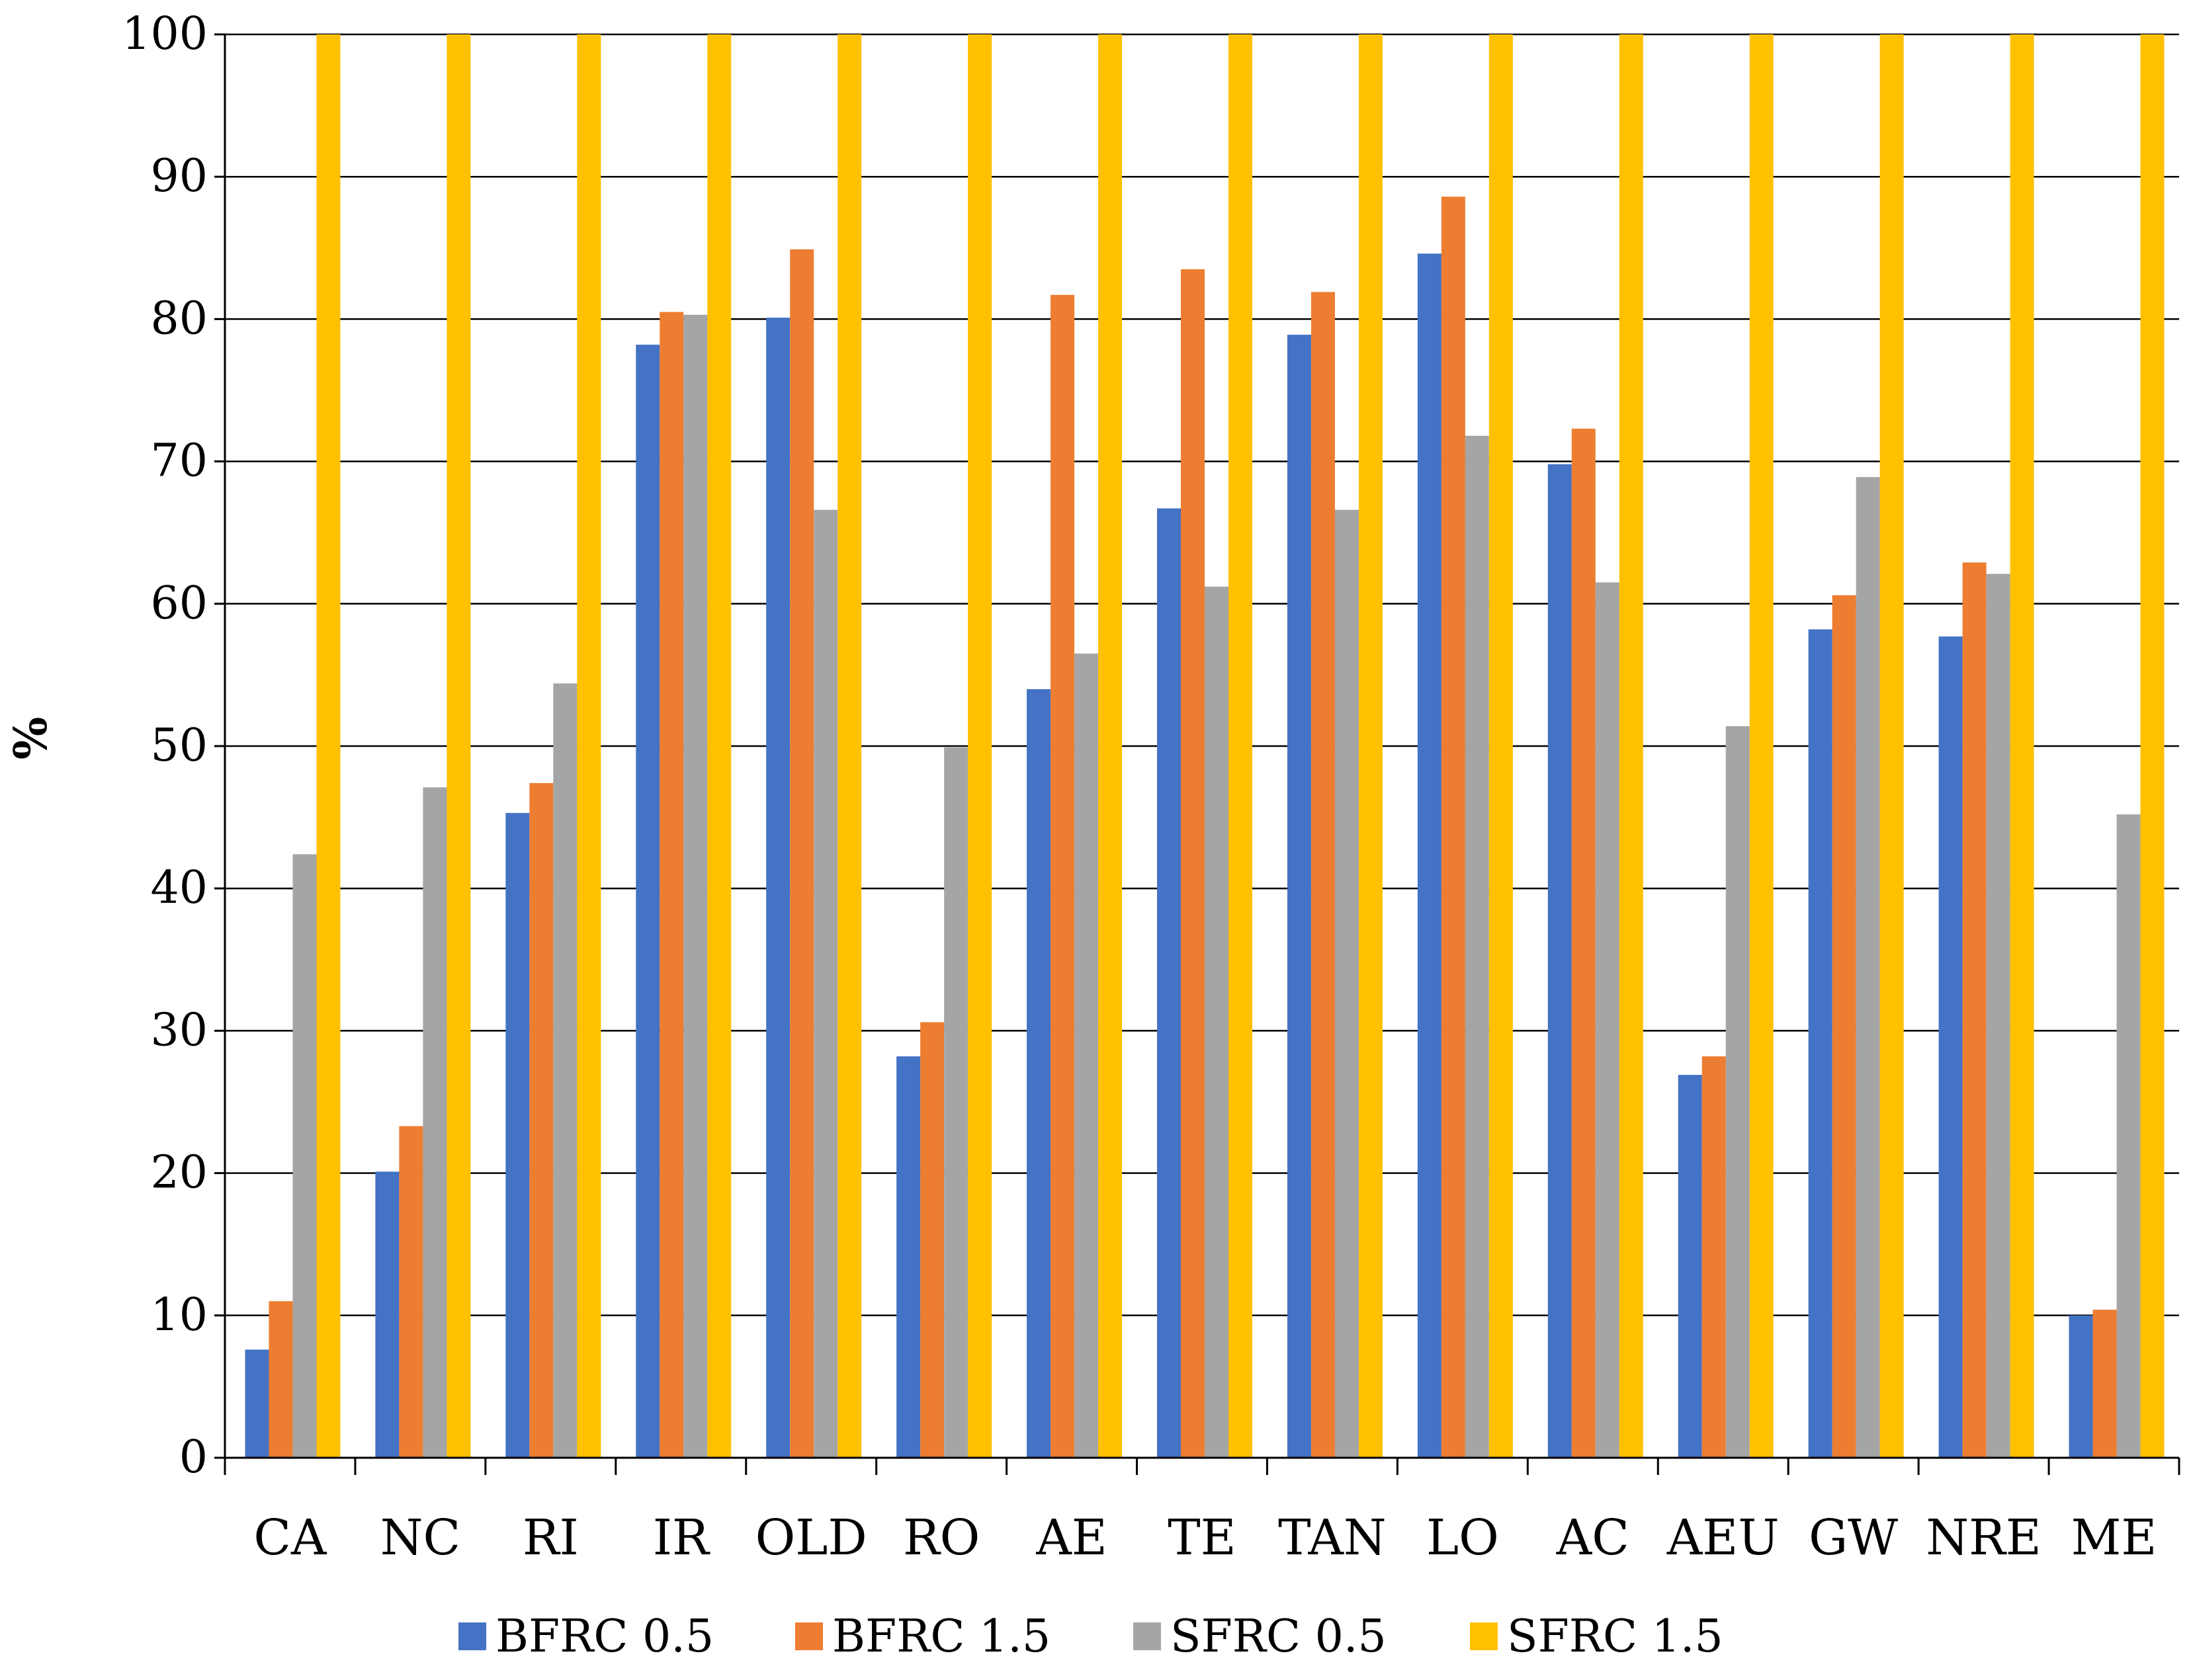 The image size is (2191, 1680). Describe the element at coordinates (290, 1538) in the screenshot. I see `x-tick-label: CA` at that location.